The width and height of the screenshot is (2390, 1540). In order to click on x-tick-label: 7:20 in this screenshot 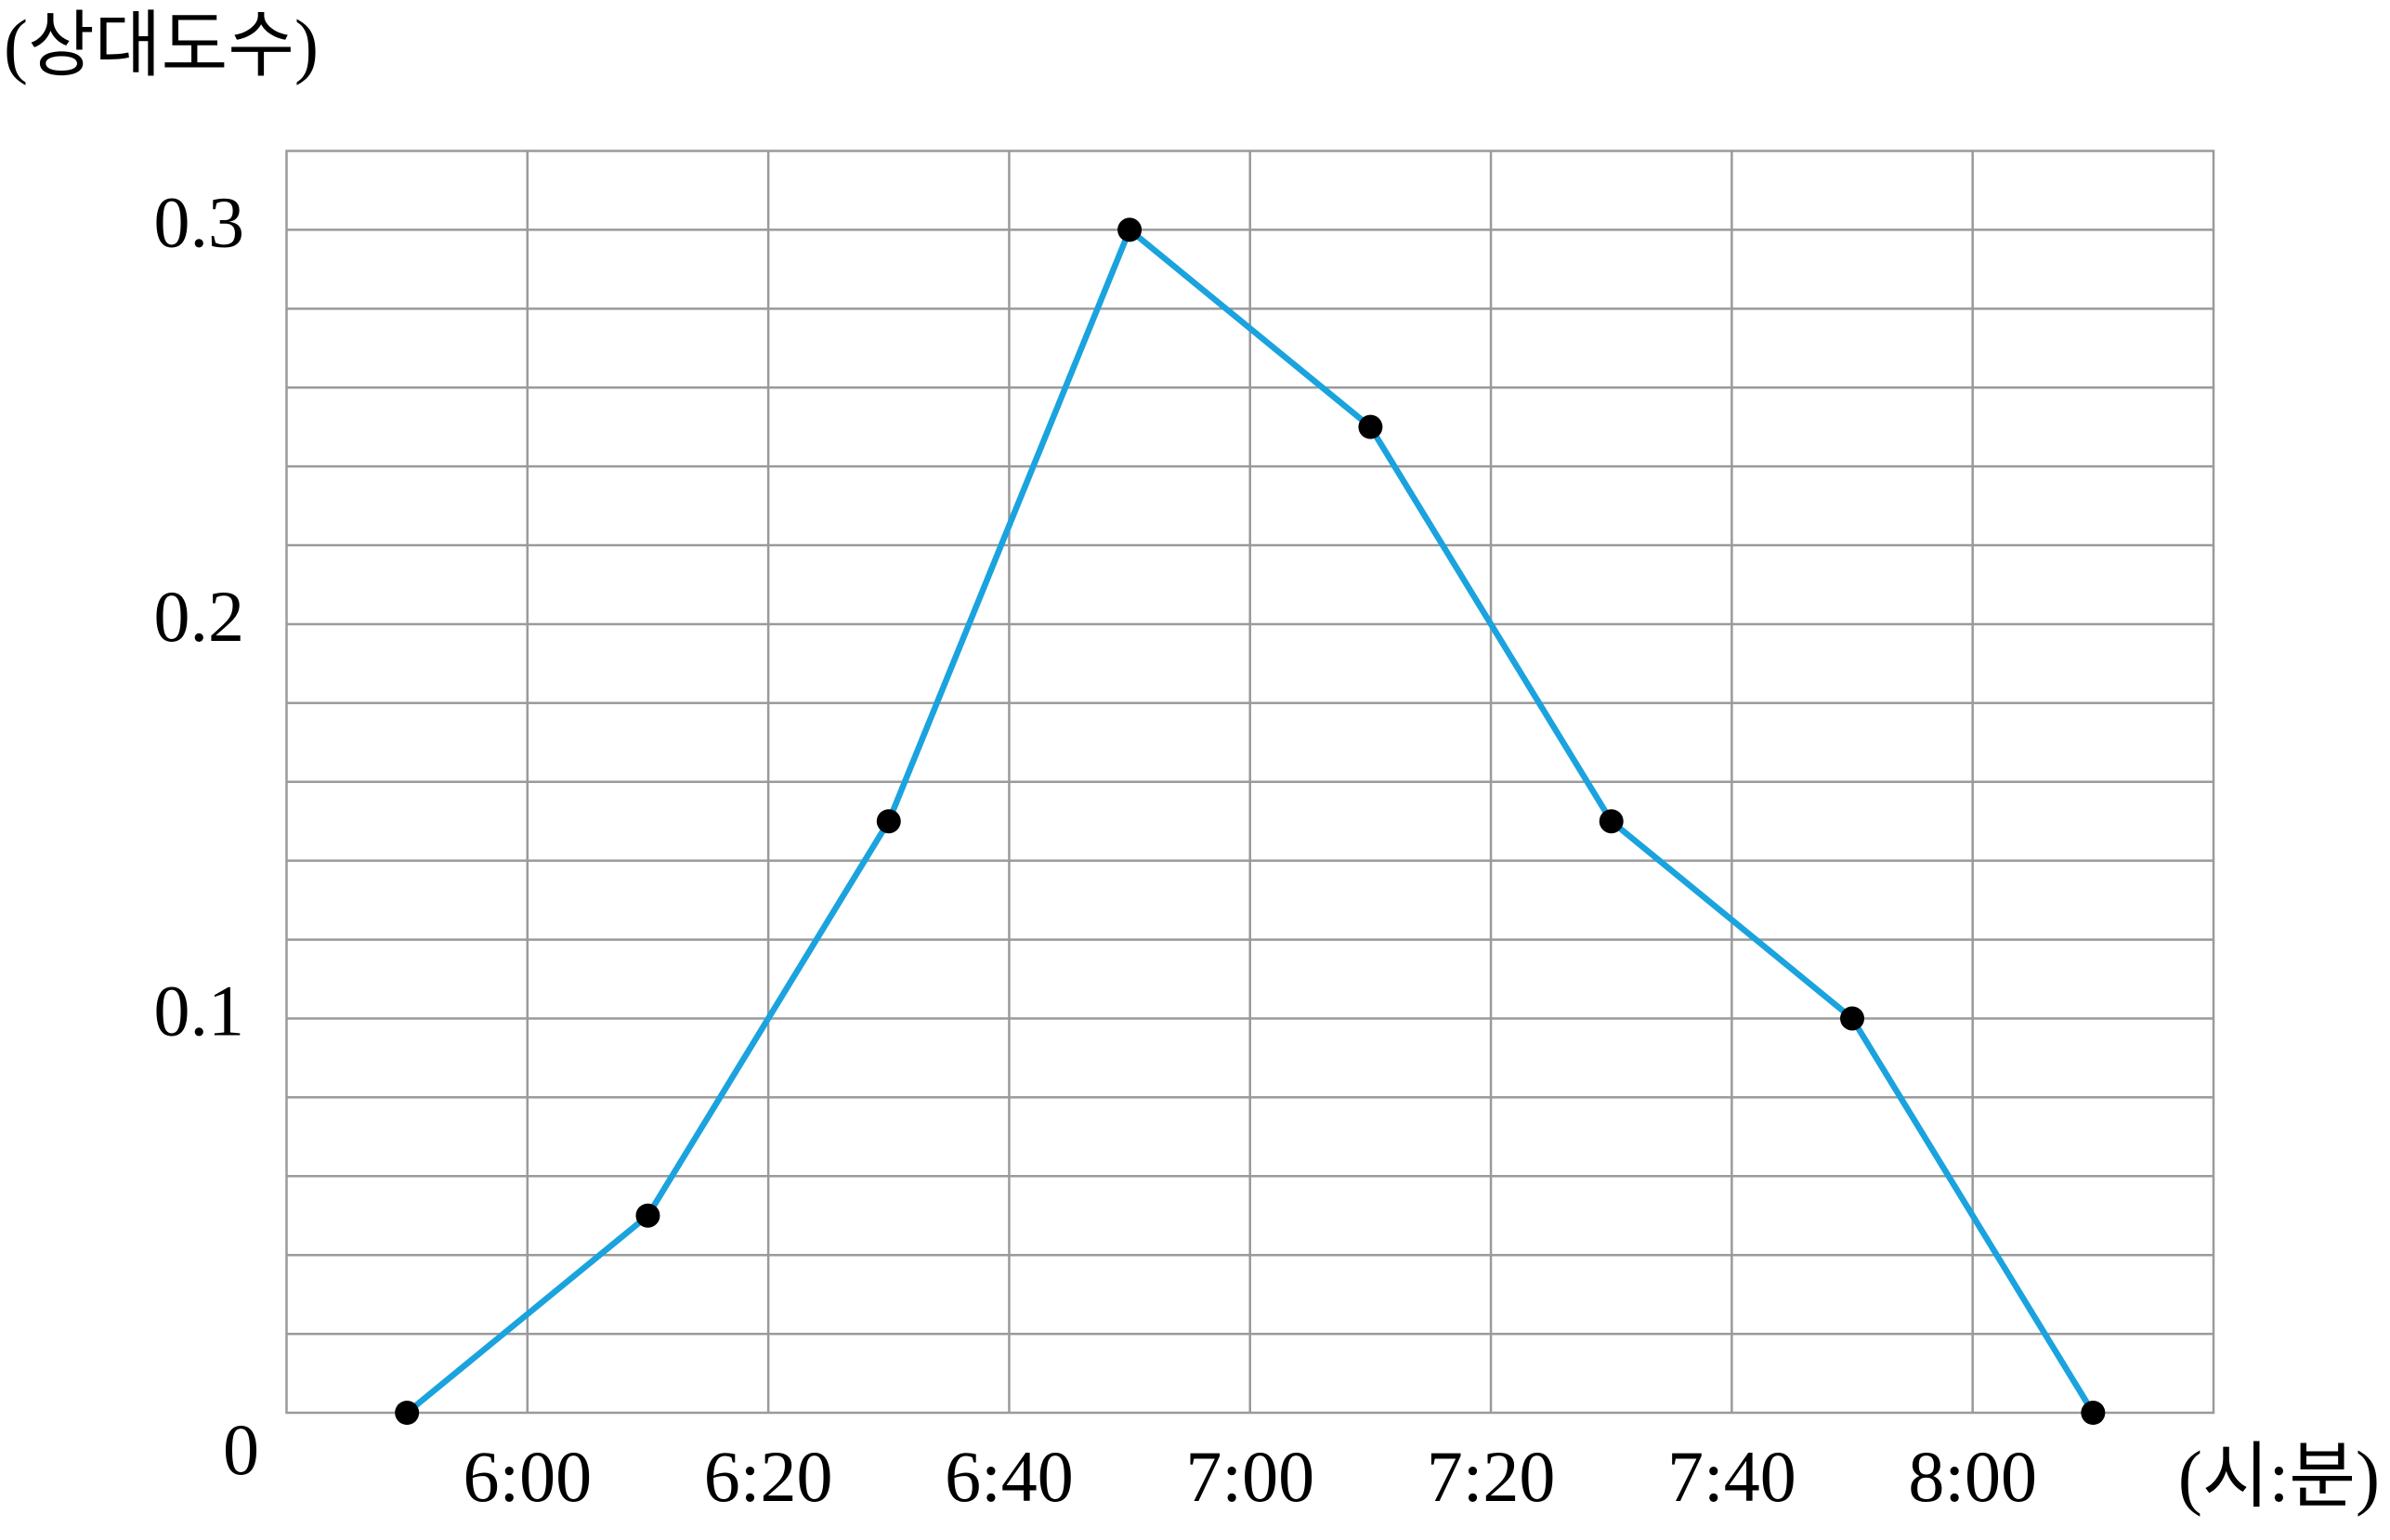, I will do `click(1491, 1476)`.